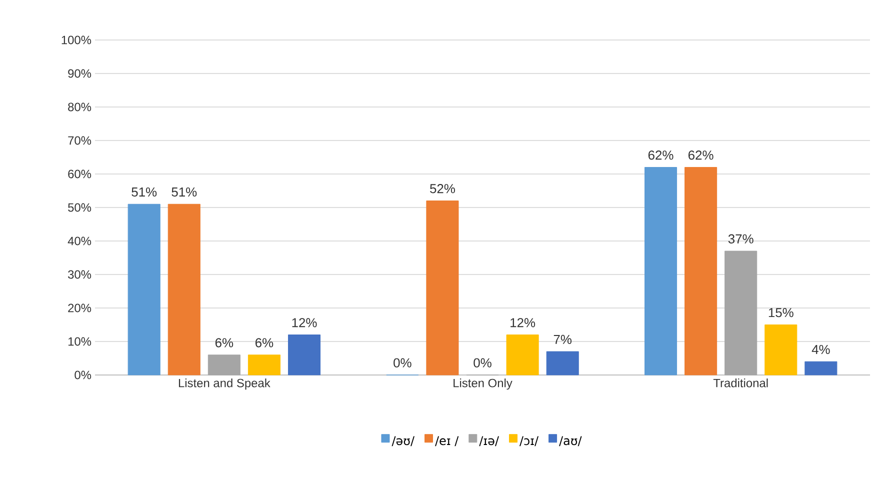 The image size is (883, 479). What do you see at coordinates (403, 441) in the screenshot?
I see `legend-label: /əʊ/` at bounding box center [403, 441].